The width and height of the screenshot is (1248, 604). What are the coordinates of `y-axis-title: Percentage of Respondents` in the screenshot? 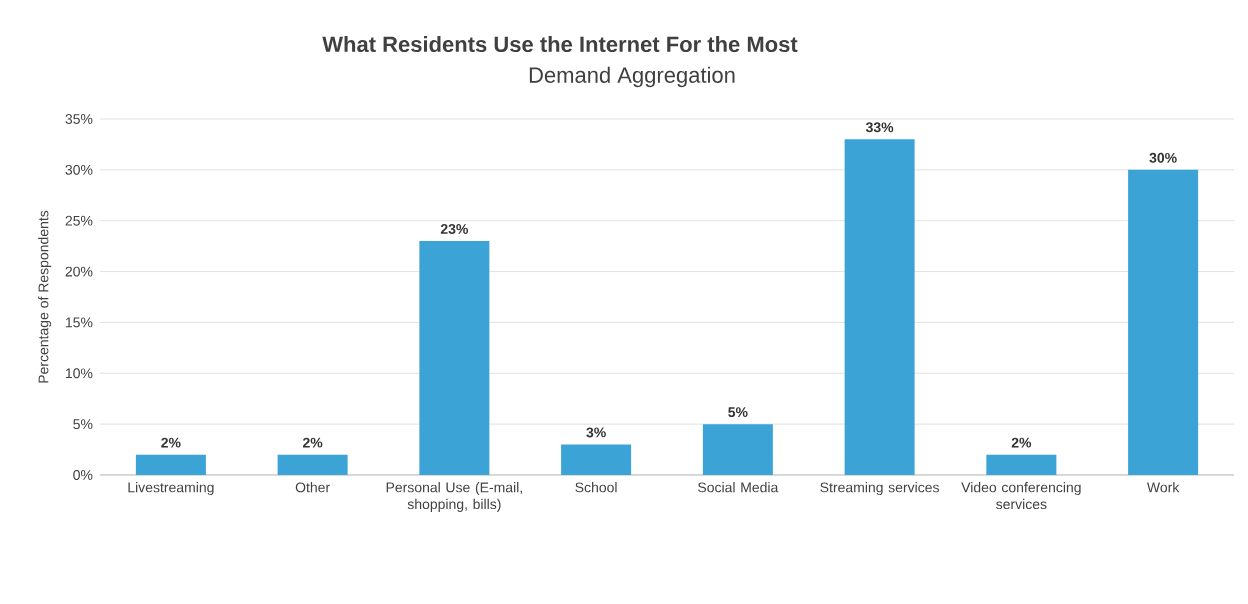 It's located at (45, 296).